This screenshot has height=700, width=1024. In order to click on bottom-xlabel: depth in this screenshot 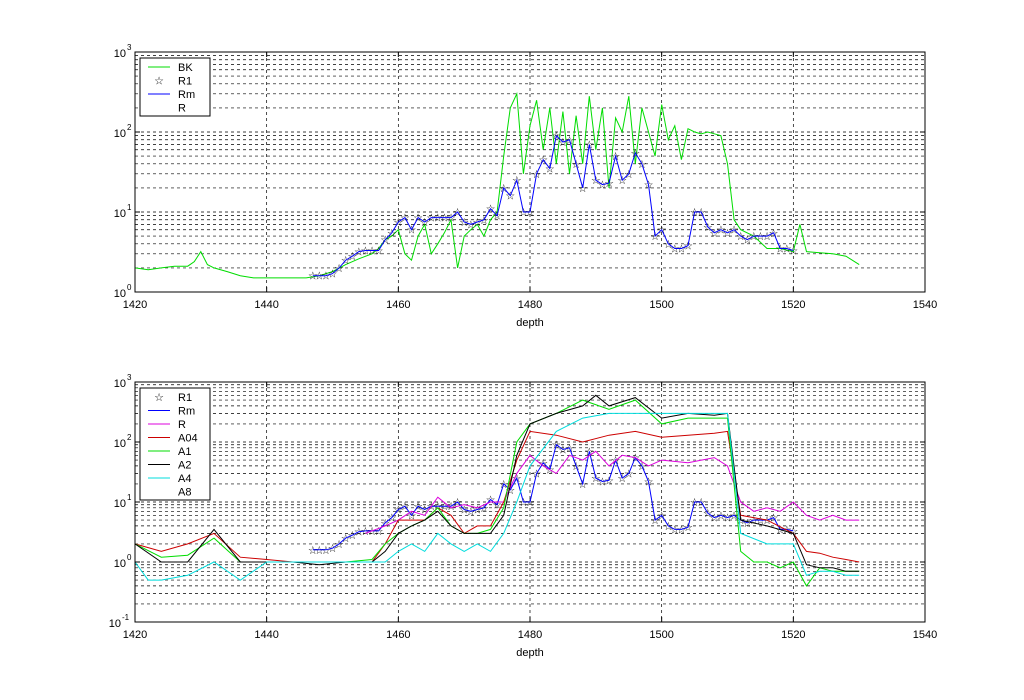, I will do `click(530, 653)`.